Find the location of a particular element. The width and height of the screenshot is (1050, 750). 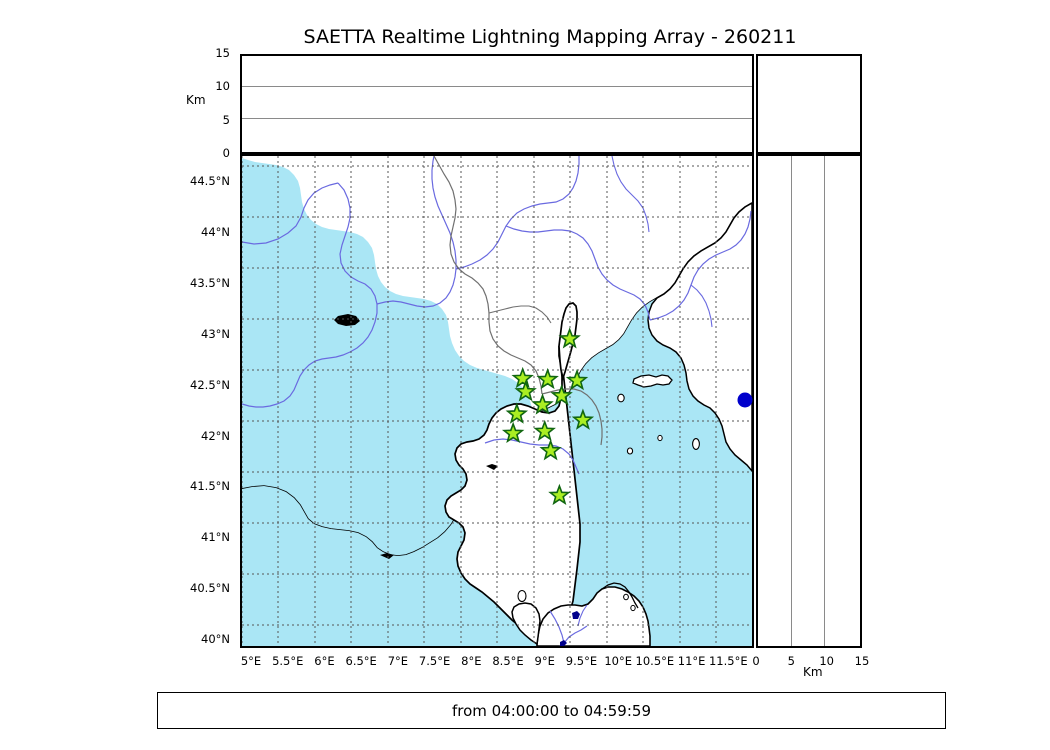

latitude-tick-0: 44.5°N is located at coordinates (210, 181).